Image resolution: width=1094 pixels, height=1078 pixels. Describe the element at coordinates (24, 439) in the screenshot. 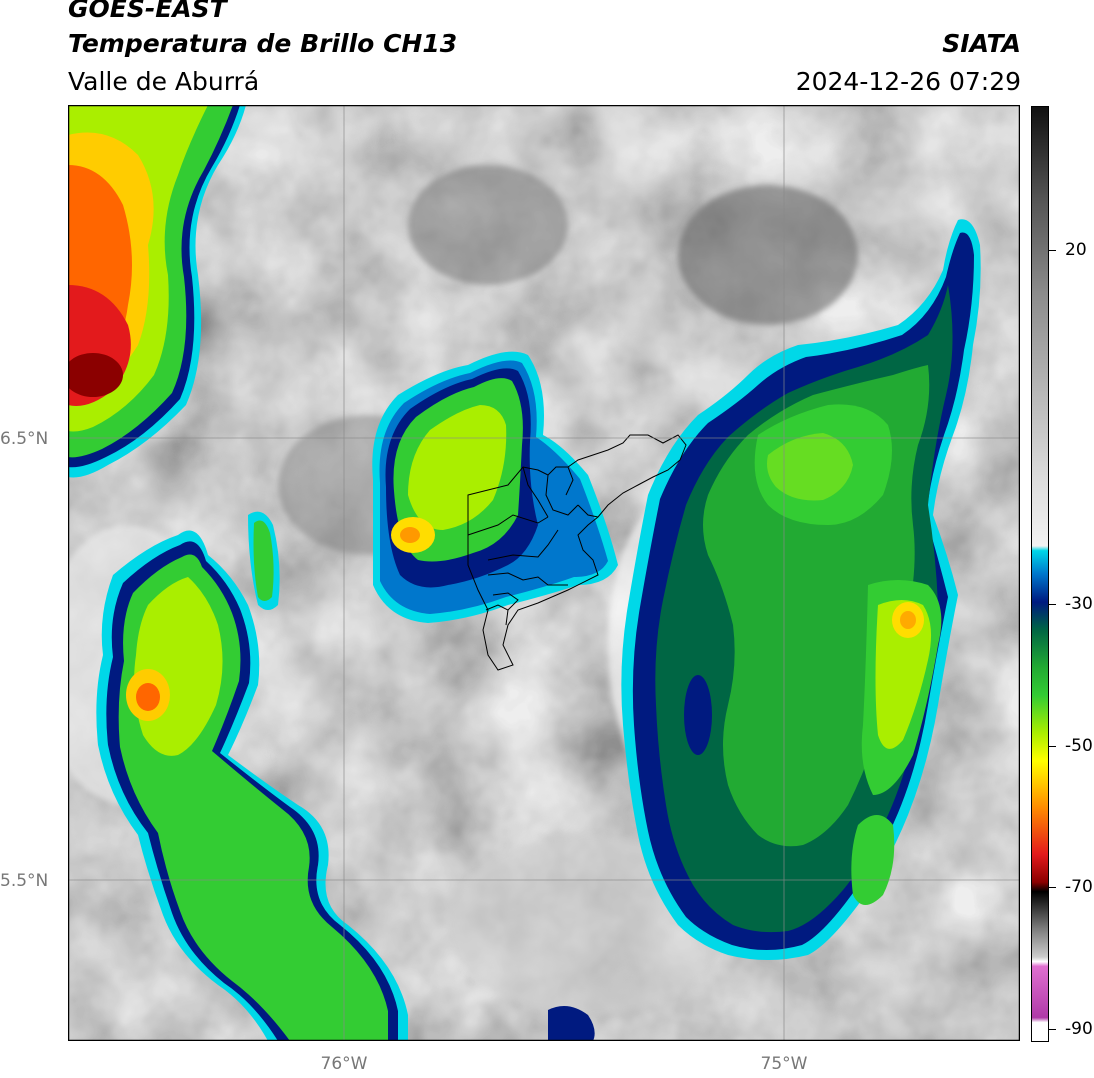

I see `lat-label-6-5: 6.5°N` at that location.